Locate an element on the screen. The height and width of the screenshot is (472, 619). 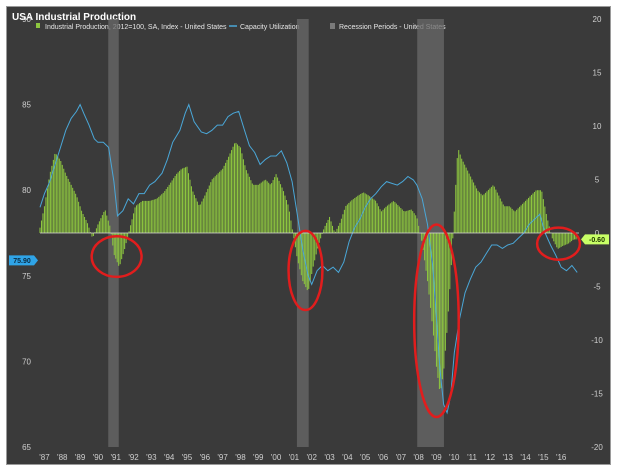
x-tick-93: '93 is located at coordinates (151, 457).